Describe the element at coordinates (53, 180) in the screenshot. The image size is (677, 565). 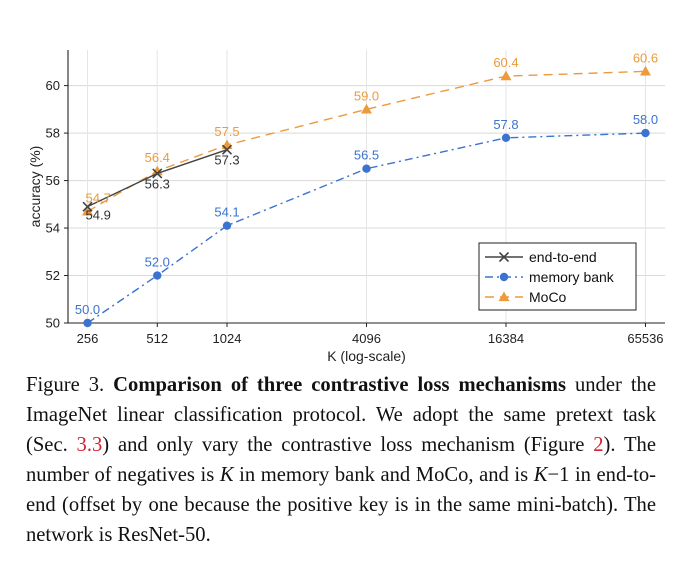
I see `y-tick-label: 56` at that location.